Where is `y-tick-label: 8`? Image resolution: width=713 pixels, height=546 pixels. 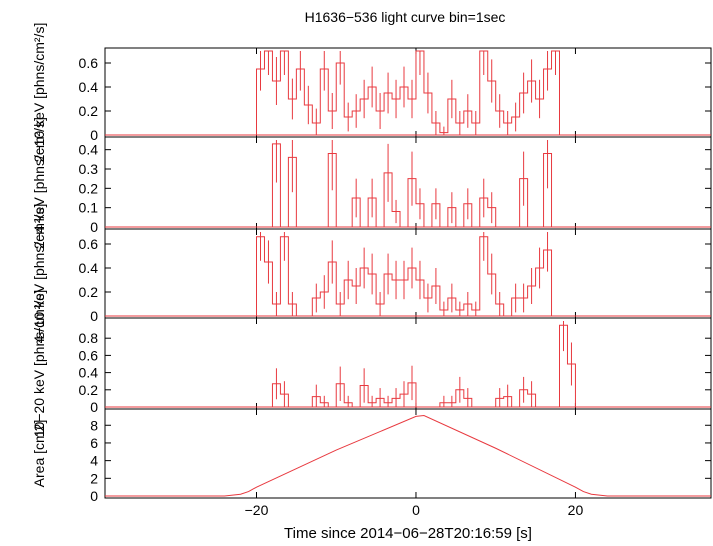 y-tick-label: 8 is located at coordinates (94, 425).